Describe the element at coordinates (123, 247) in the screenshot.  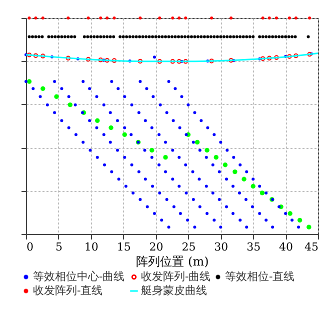
I see `x-tick-label: 15` at that location.